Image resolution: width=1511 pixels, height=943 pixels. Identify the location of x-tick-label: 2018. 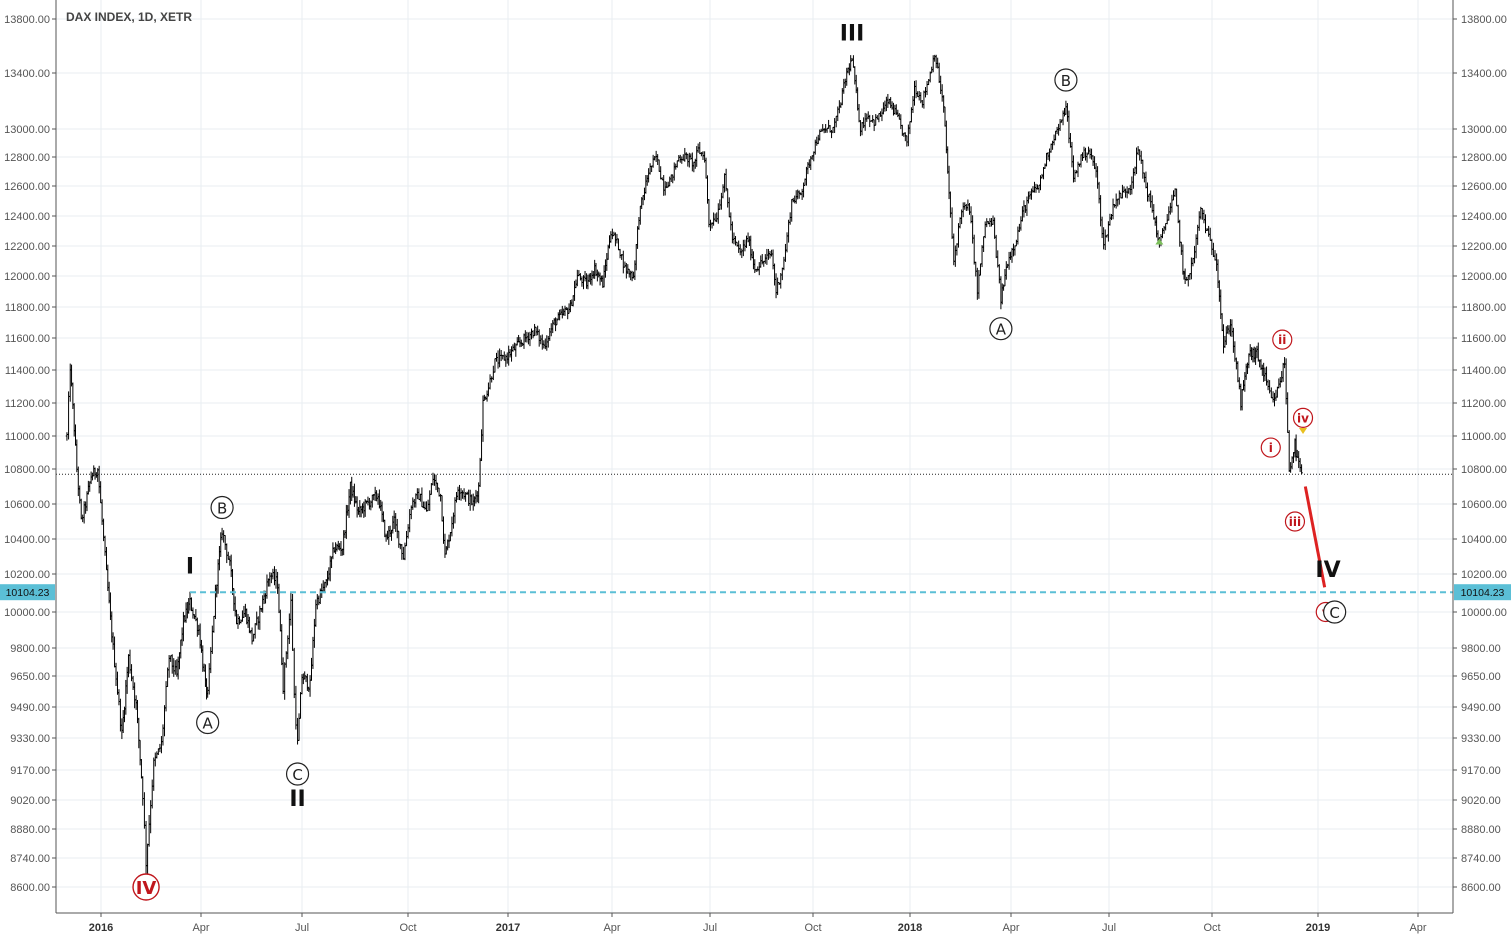
(910, 928).